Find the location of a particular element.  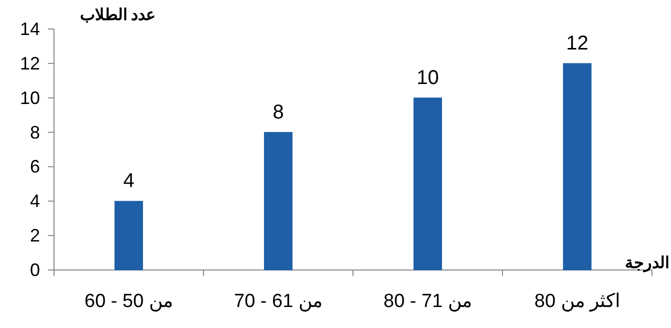

y-tick-label: 6 is located at coordinates (35, 166).